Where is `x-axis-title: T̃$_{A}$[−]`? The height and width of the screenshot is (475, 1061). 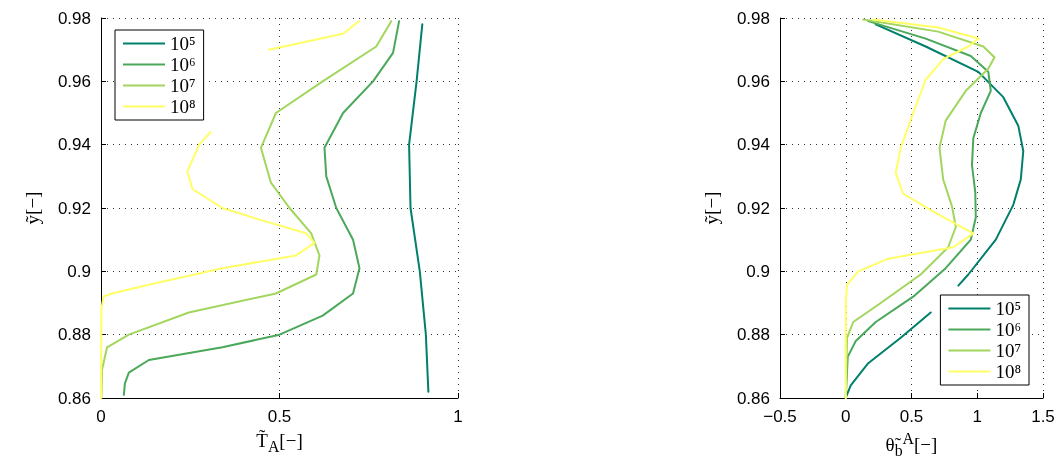 x-axis-title: T̃$_{A}$[−] is located at coordinates (279, 443).